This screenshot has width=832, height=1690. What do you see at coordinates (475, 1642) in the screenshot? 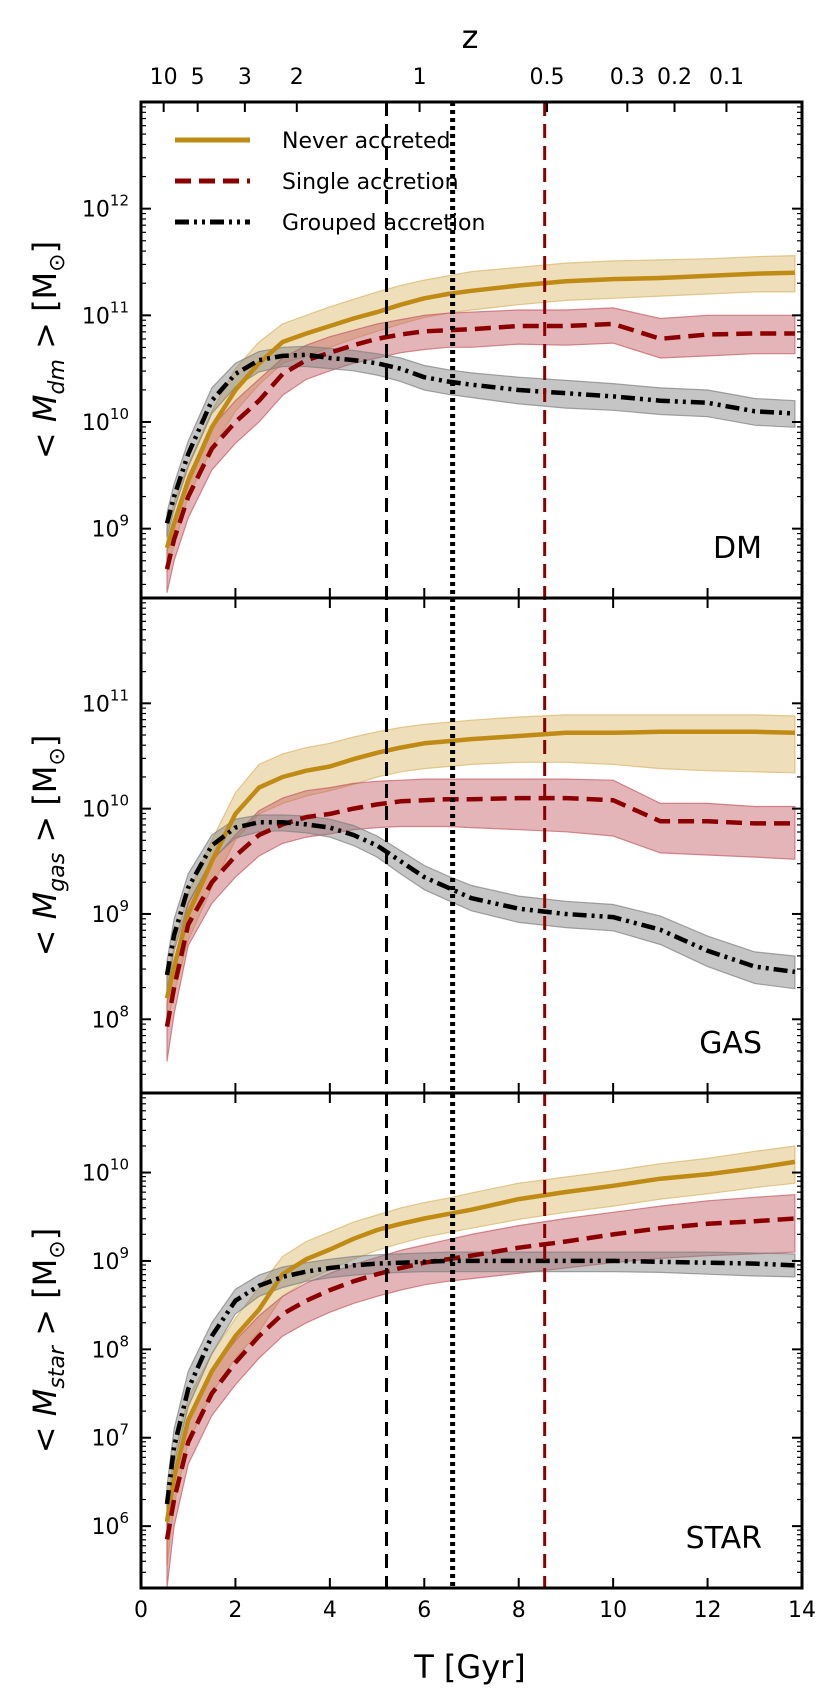
I see `x-axis: T [Gyr] 0 2 4 6 8 10 12 14` at bounding box center [475, 1642].